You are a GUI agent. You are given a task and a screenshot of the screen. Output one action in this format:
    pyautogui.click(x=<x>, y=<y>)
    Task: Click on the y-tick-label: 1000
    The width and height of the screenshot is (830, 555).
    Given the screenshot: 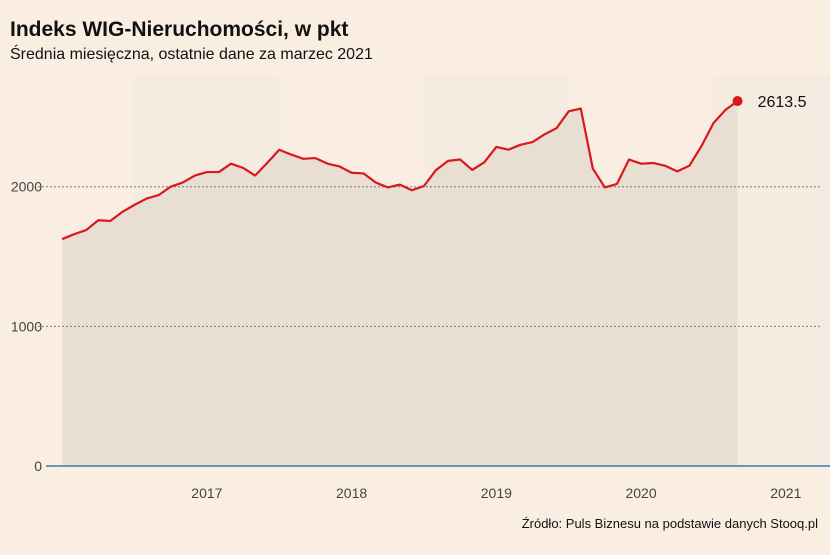 What is the action you would take?
    pyautogui.click(x=26, y=326)
    